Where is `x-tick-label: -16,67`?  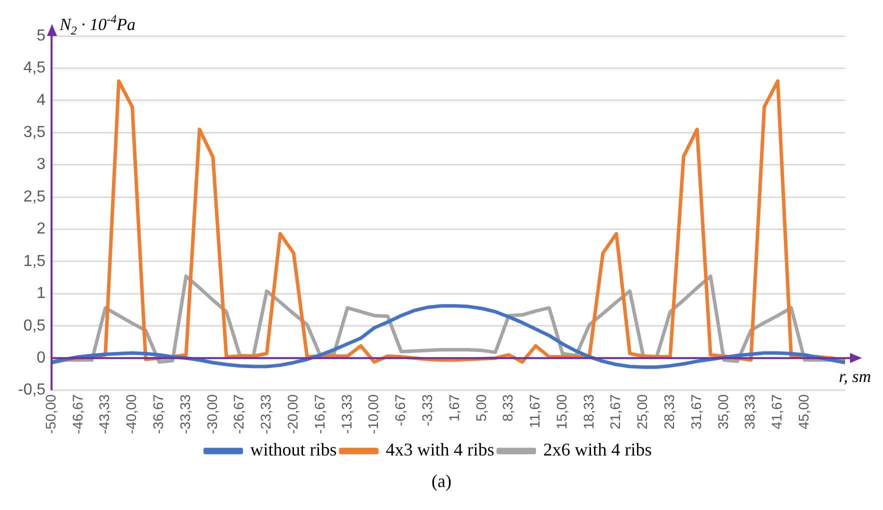
x-tick-label: -16,67 is located at coordinates (319, 414).